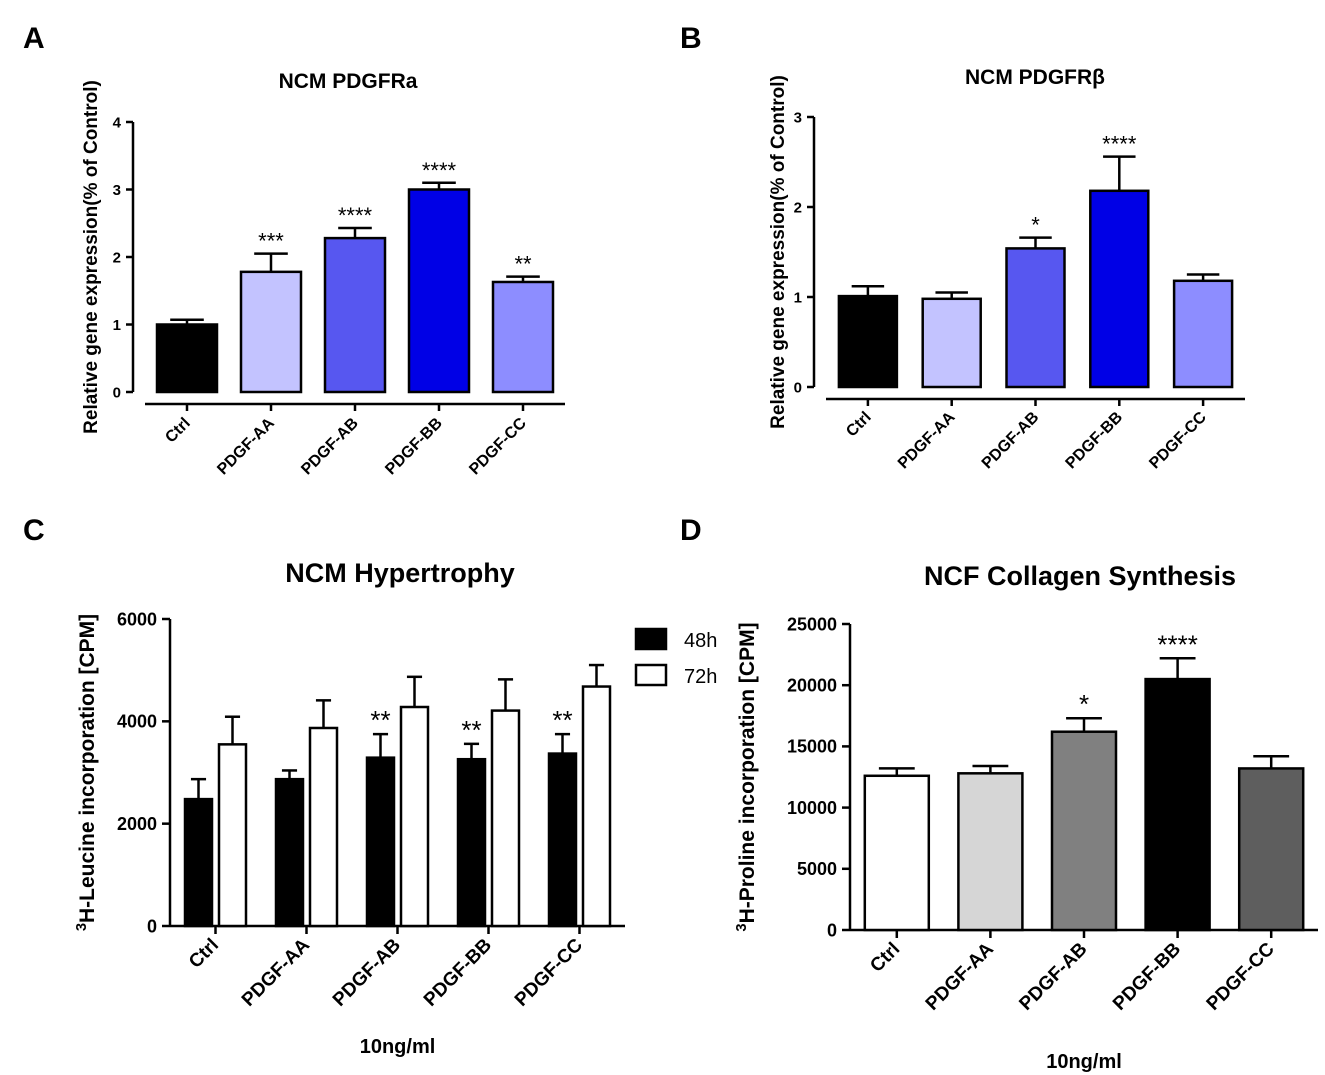  Describe the element at coordinates (747, 772) in the screenshot. I see `y-axis-label-text: H-Proline incorporation [CPM]` at that location.